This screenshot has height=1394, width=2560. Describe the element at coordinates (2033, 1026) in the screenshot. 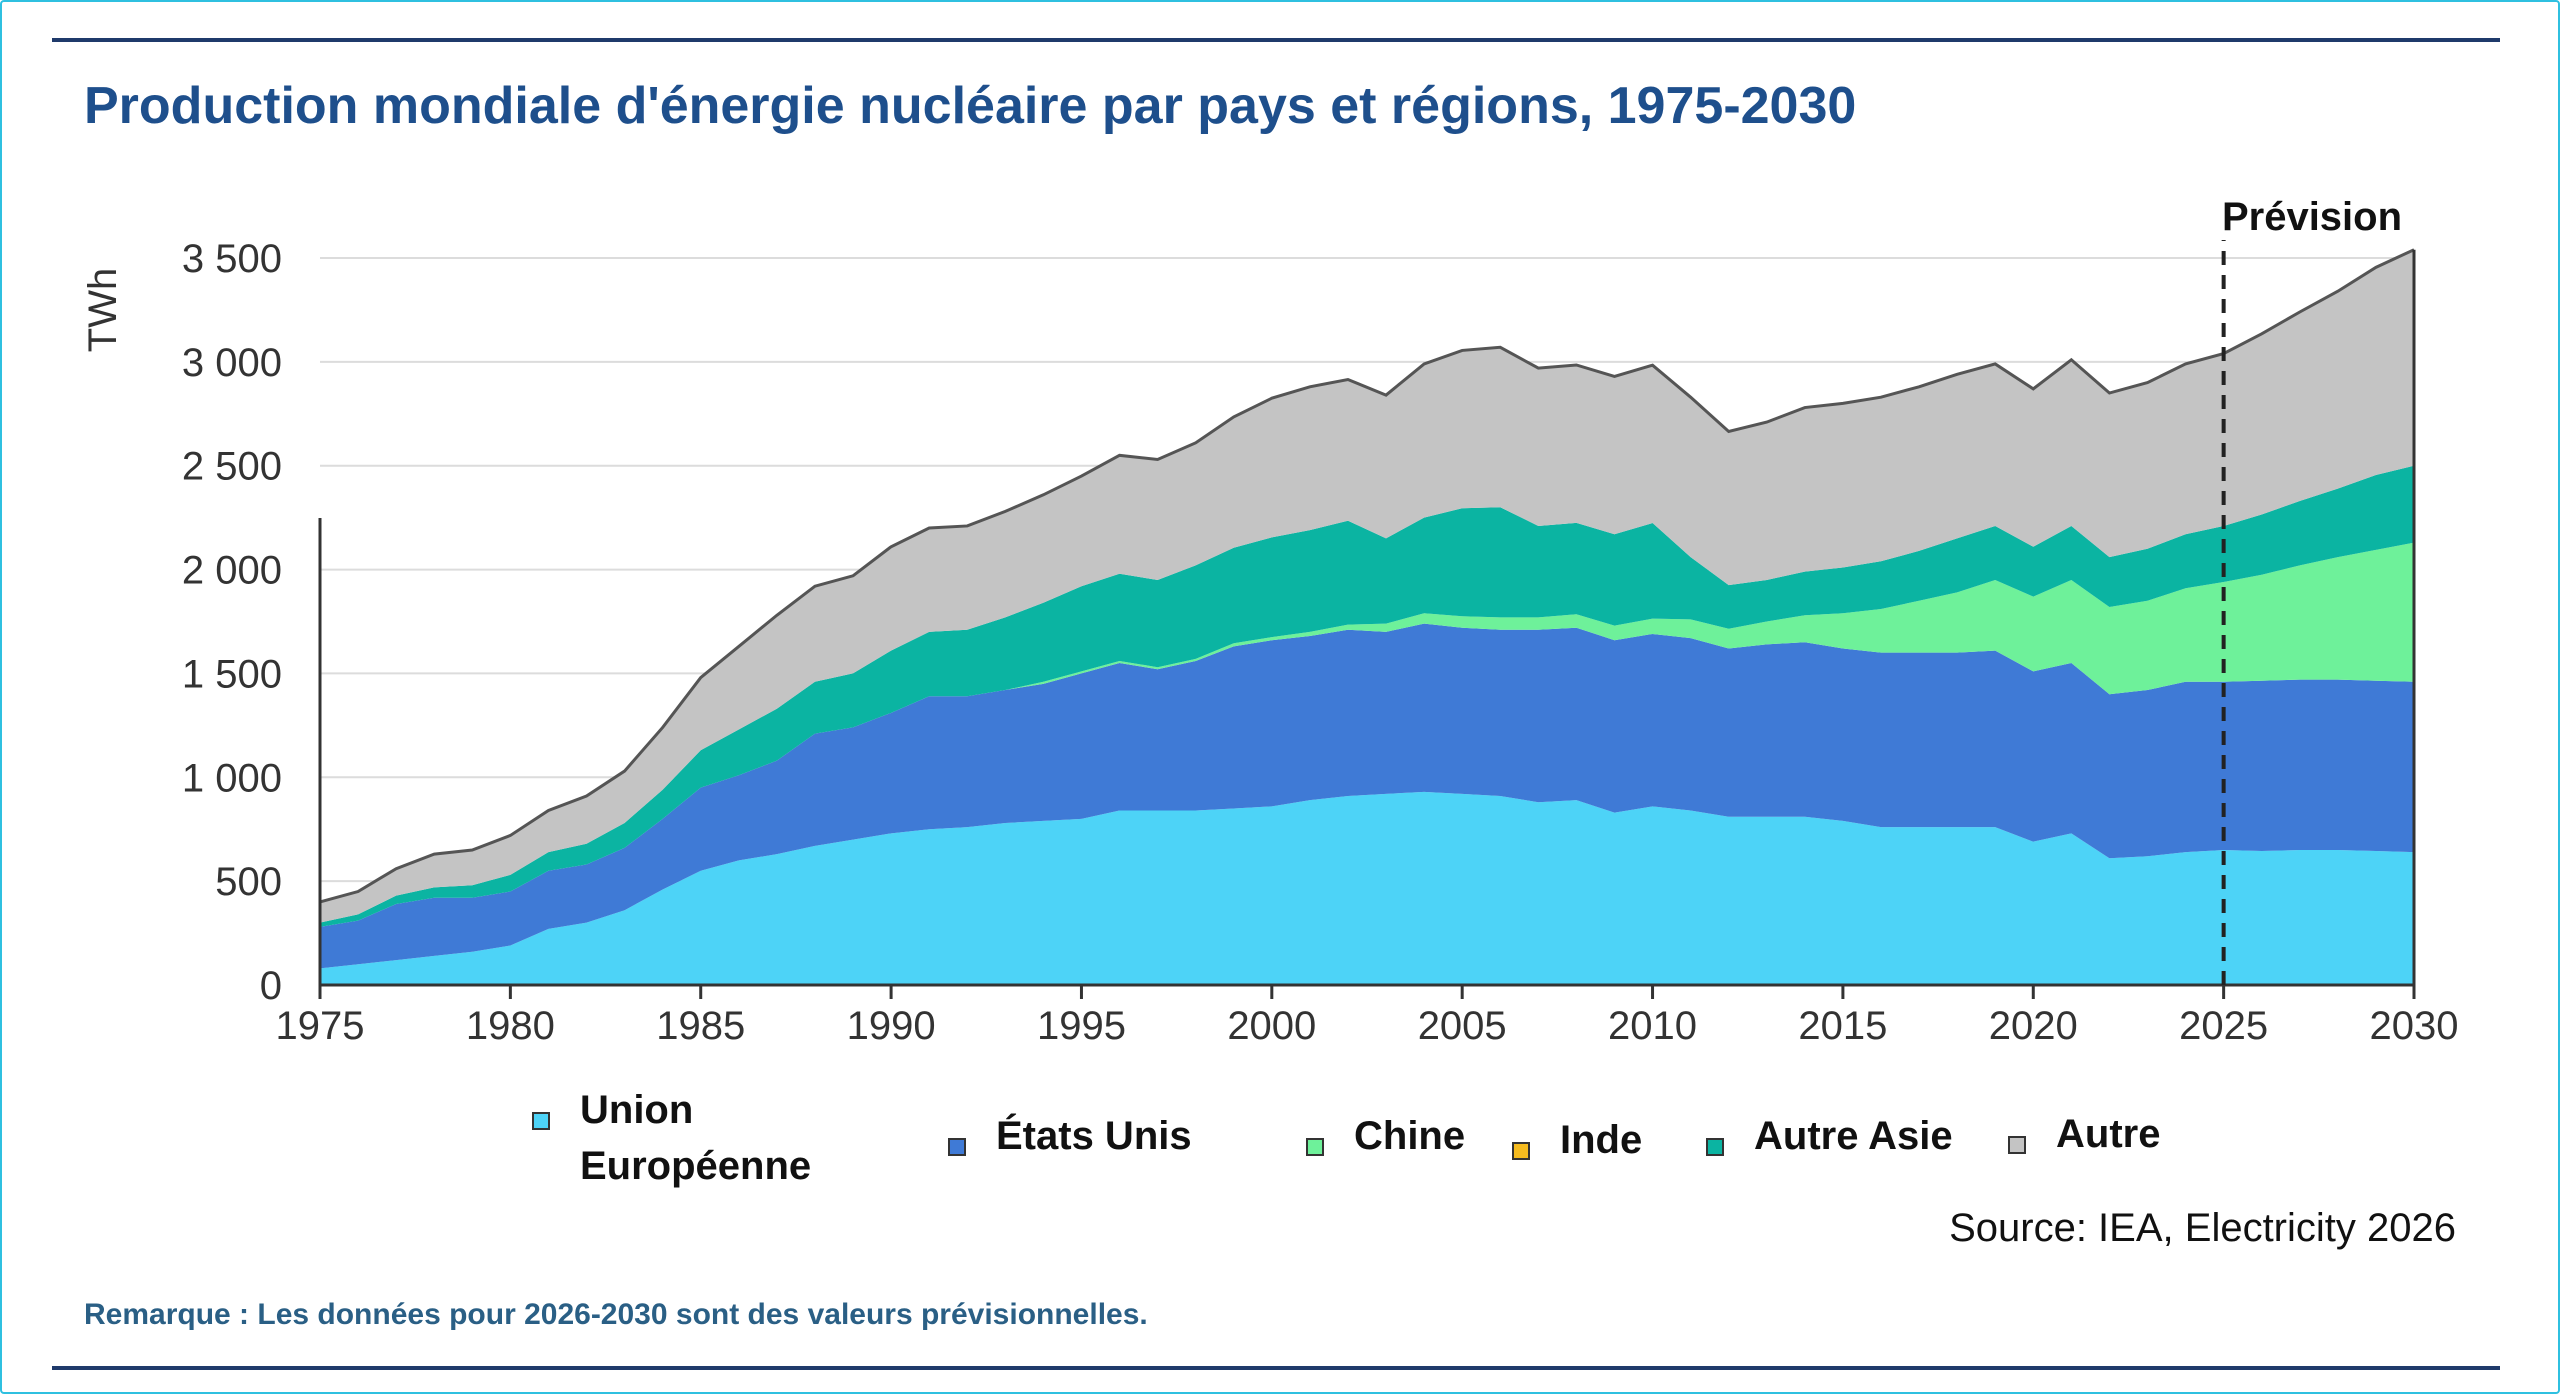

I see `x-tick-label-2020: 2020` at that location.